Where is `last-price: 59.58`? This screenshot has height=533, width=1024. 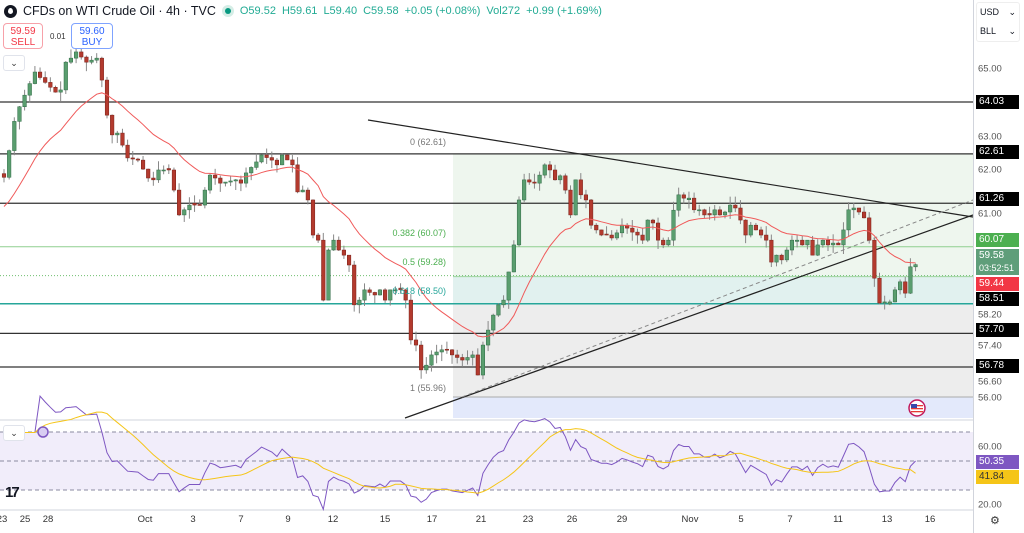
last-price: 59.58 is located at coordinates (992, 255).